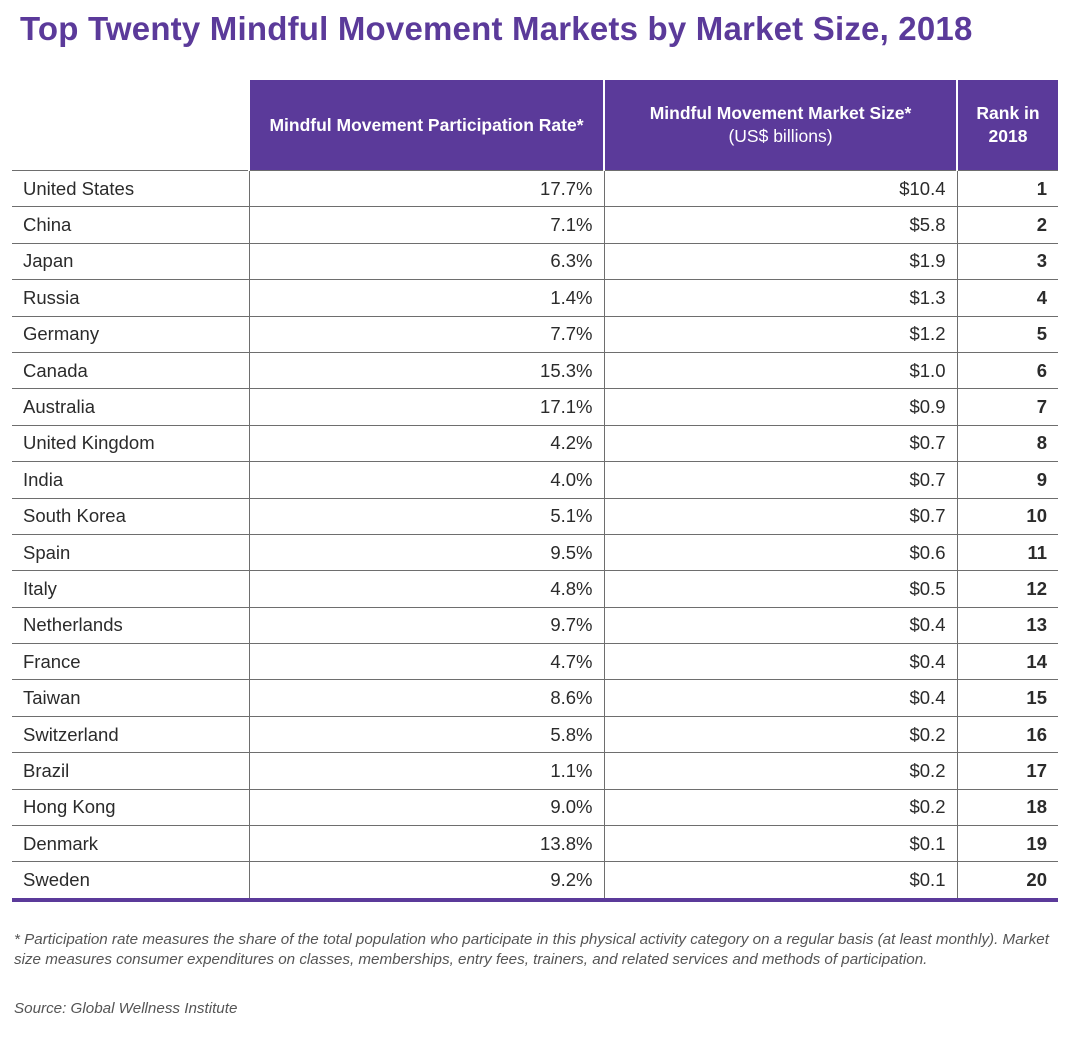  I want to click on table-row: Netherlands 9.7% $0.4 13, so click(535, 625).